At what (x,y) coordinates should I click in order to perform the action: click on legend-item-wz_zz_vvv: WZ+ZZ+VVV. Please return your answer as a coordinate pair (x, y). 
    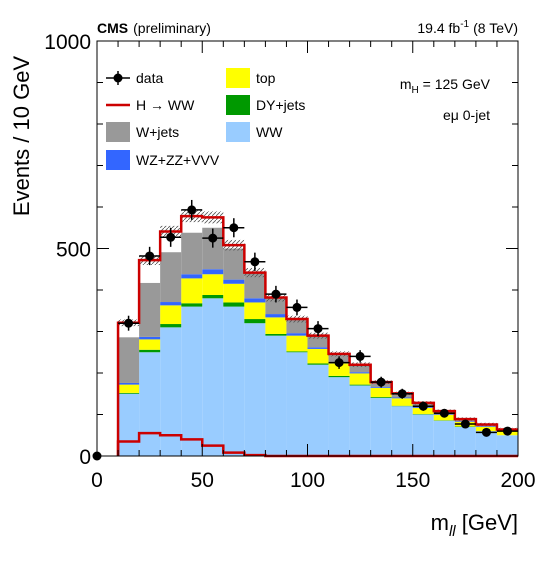
    Looking at the image, I should click on (163, 160).